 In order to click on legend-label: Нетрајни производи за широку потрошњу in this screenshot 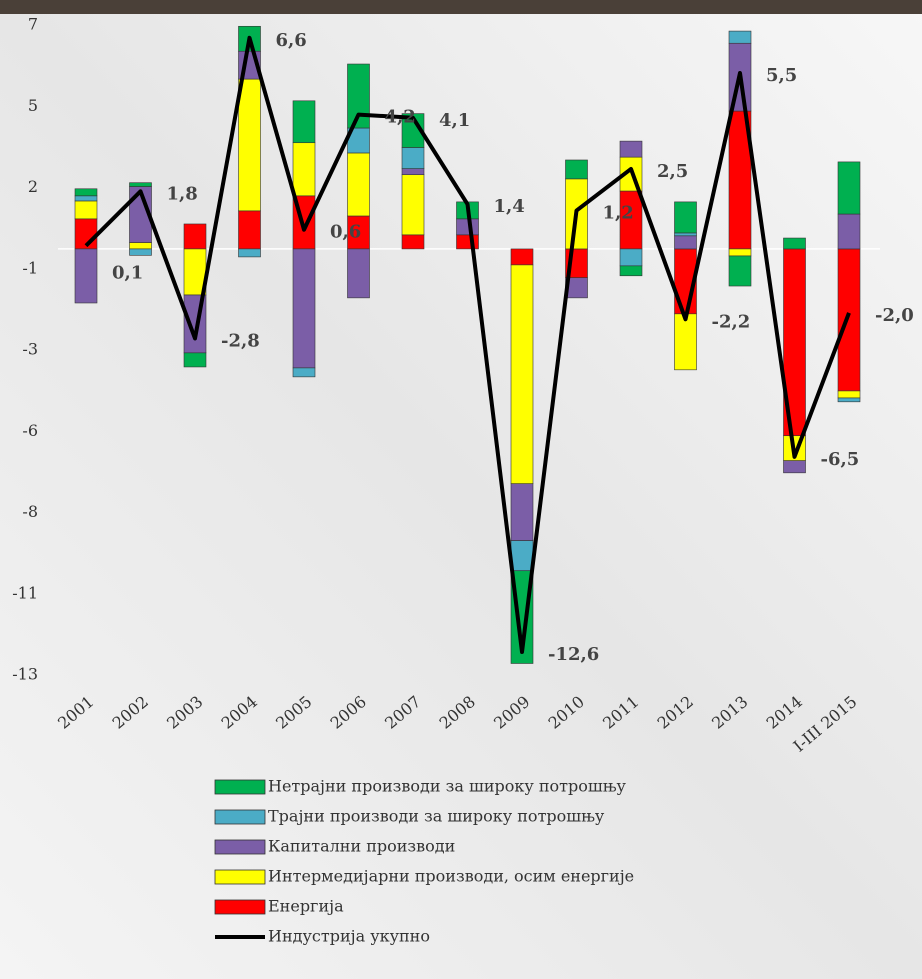, I will do `click(447, 786)`.